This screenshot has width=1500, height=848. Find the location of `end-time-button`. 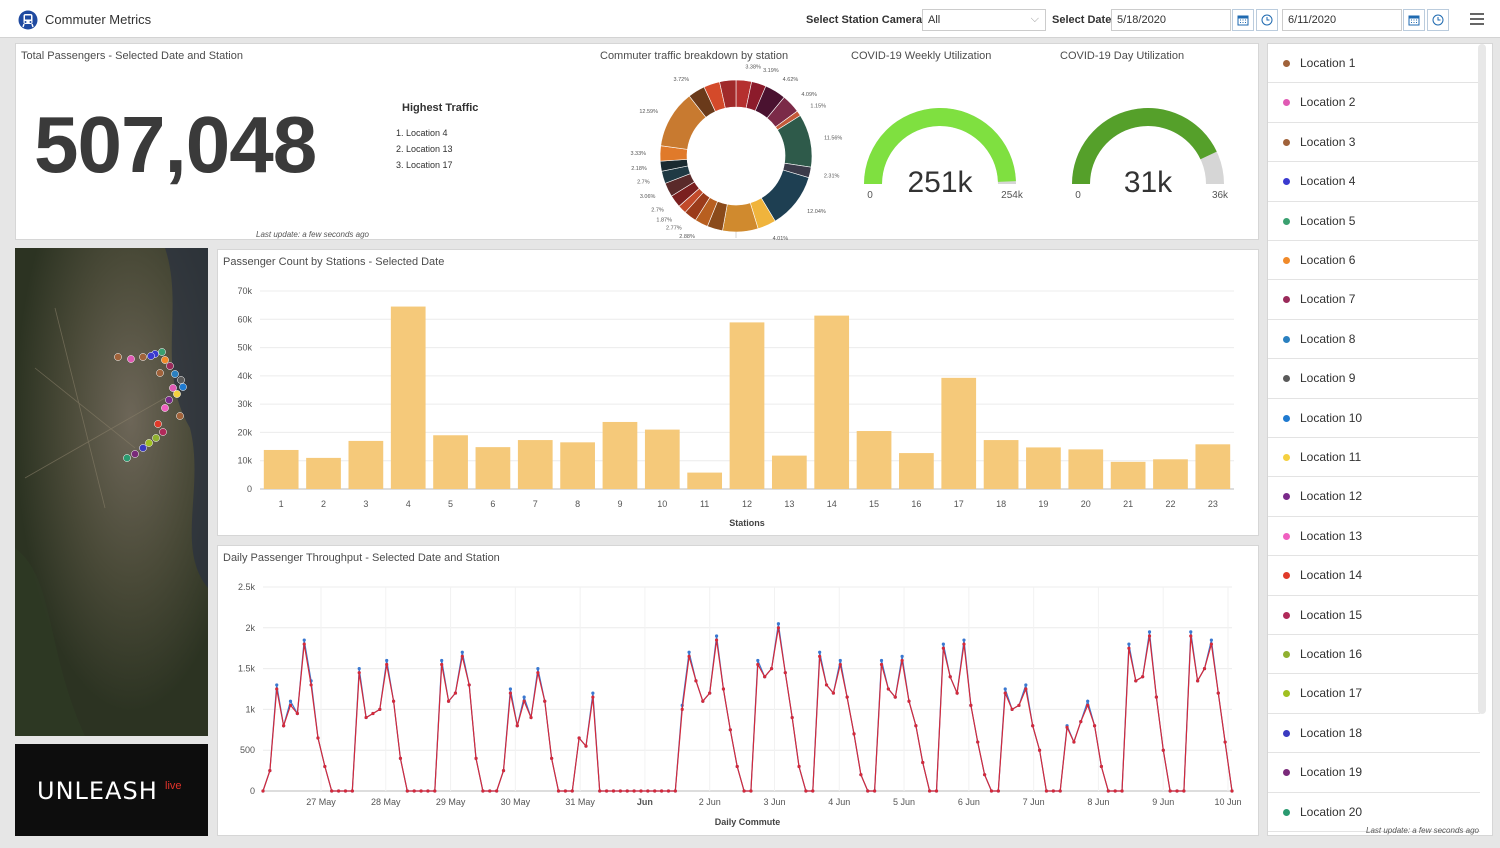

end-time-button is located at coordinates (1438, 20).